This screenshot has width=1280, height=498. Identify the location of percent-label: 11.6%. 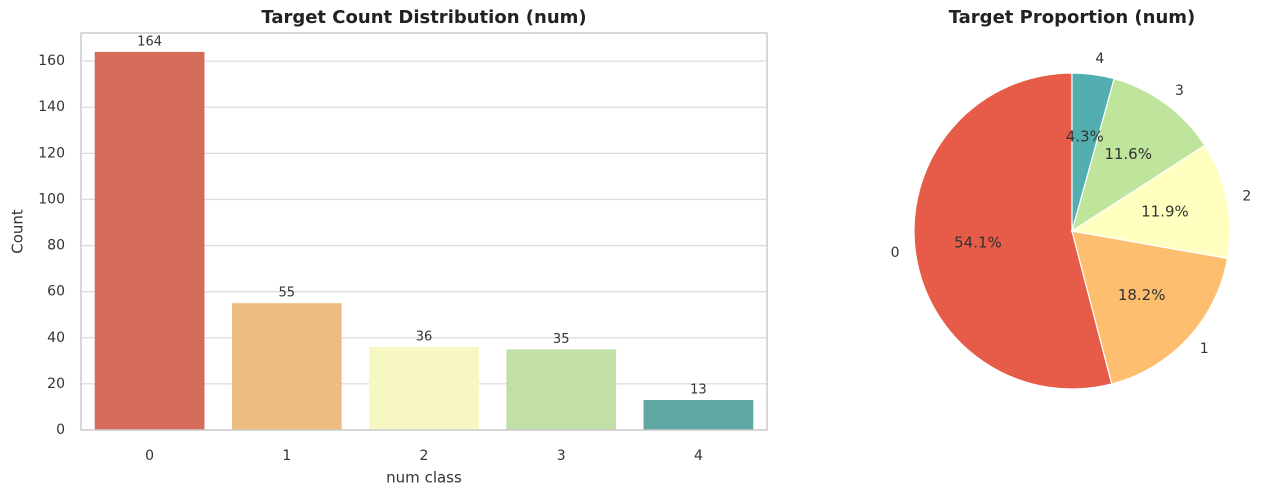
(1128, 154).